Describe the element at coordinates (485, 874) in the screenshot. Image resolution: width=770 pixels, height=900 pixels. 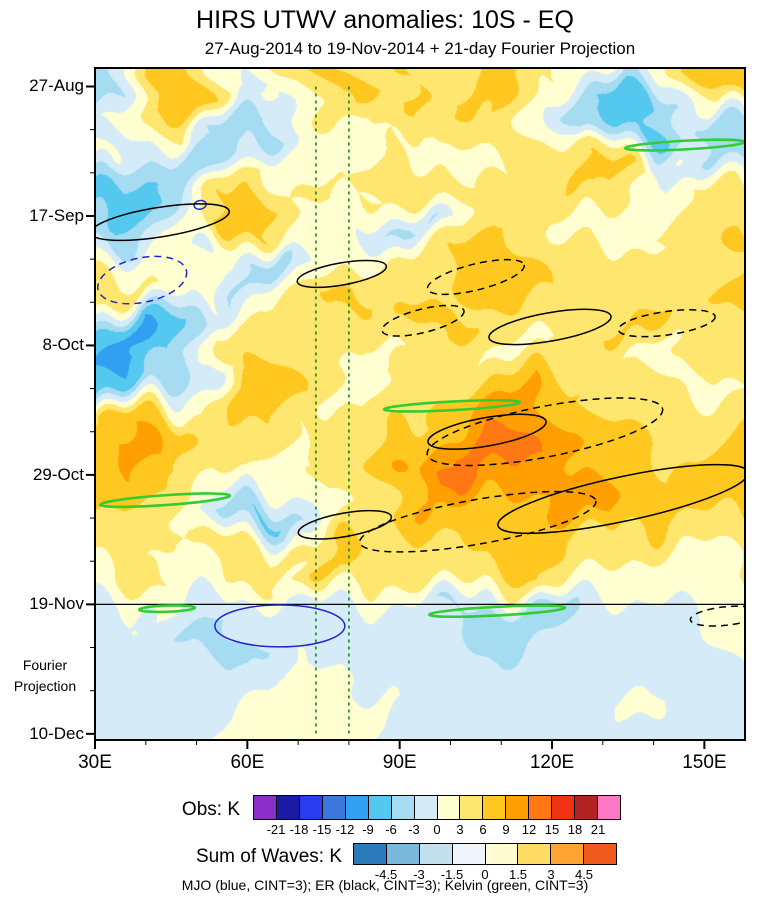
I see `waves-colorbar-tick: 0` at that location.